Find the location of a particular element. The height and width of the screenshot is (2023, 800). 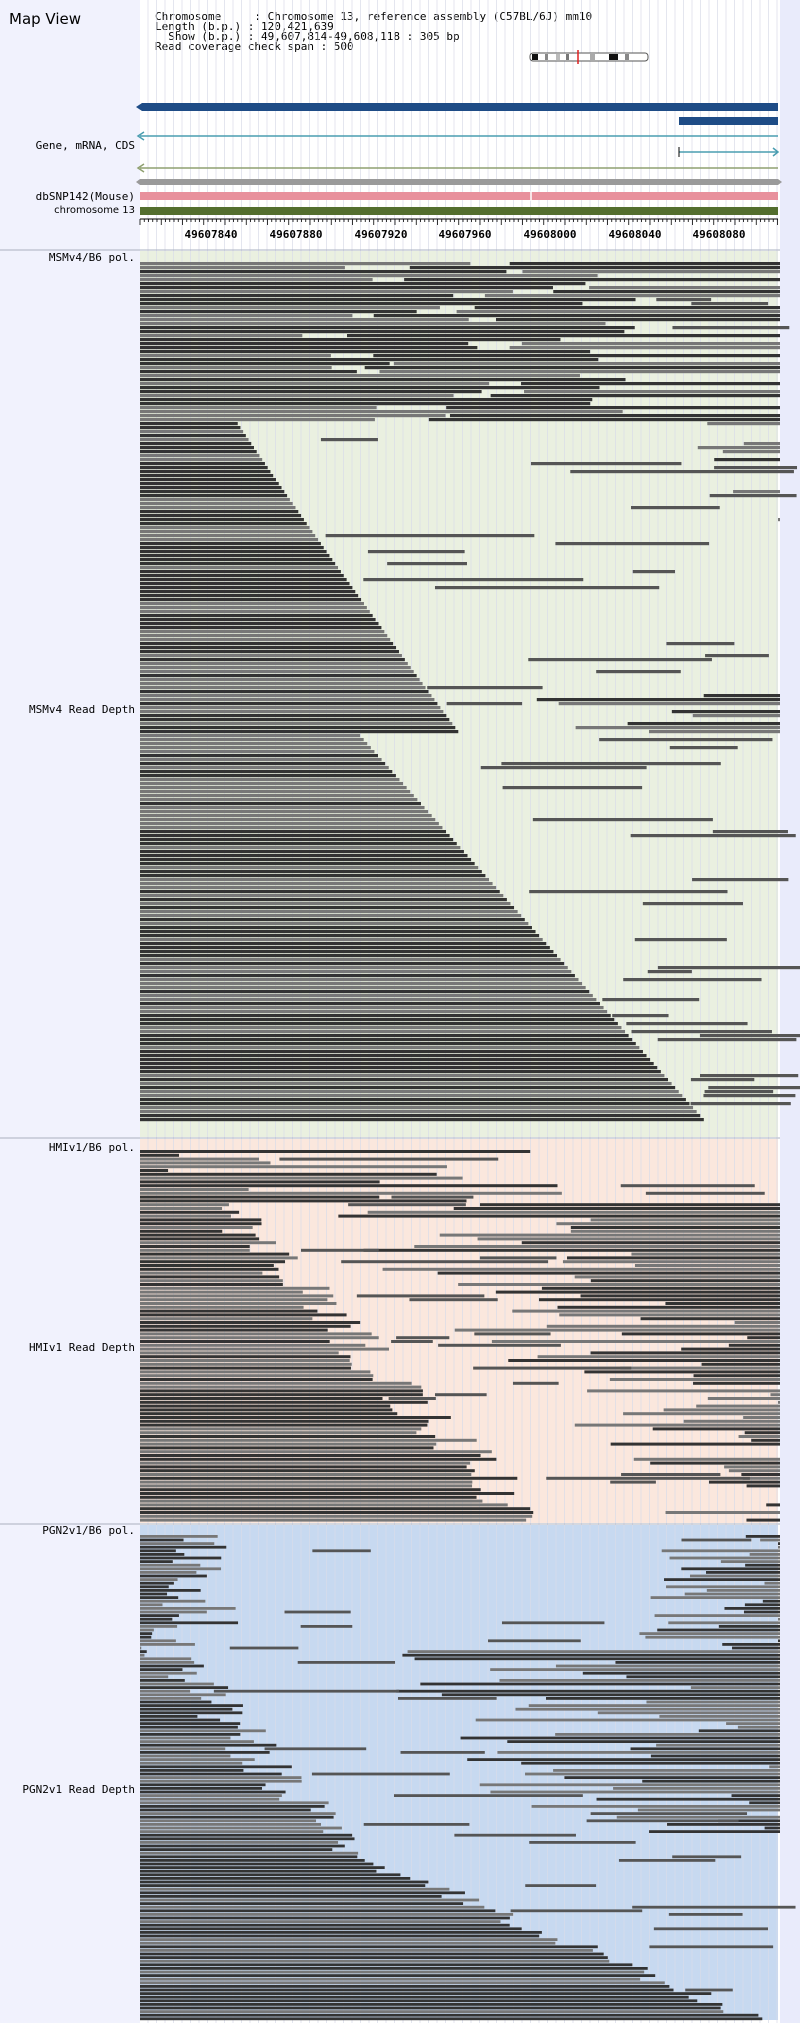

gray-feature-bar is located at coordinates (459, 182).